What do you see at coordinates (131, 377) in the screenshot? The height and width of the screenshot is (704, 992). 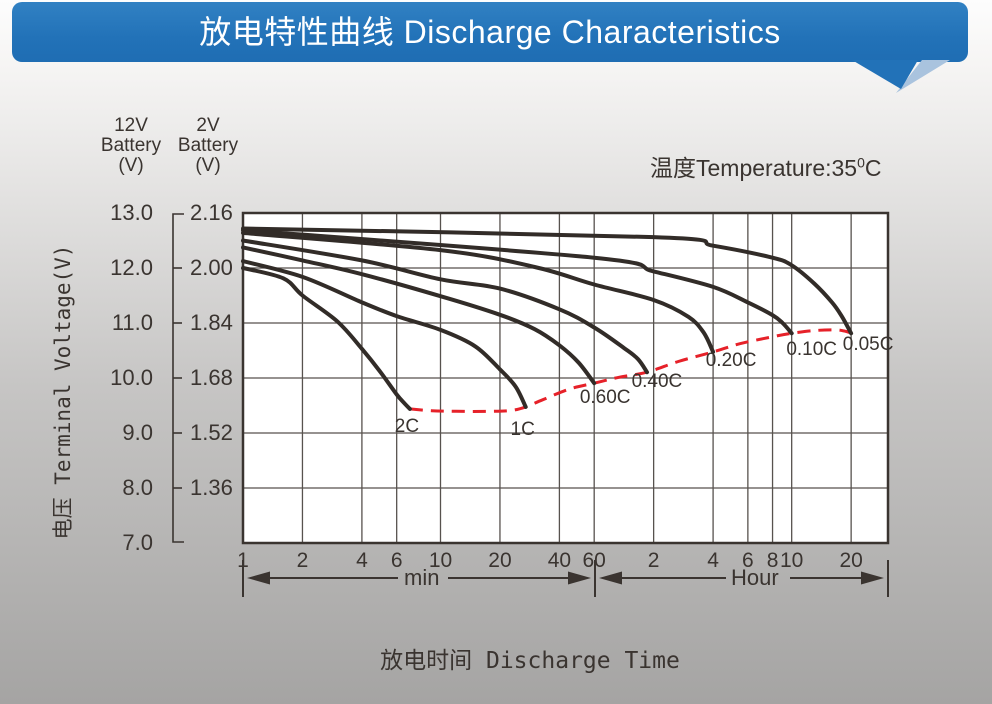 I see `y-tick-12v: 10.0` at bounding box center [131, 377].